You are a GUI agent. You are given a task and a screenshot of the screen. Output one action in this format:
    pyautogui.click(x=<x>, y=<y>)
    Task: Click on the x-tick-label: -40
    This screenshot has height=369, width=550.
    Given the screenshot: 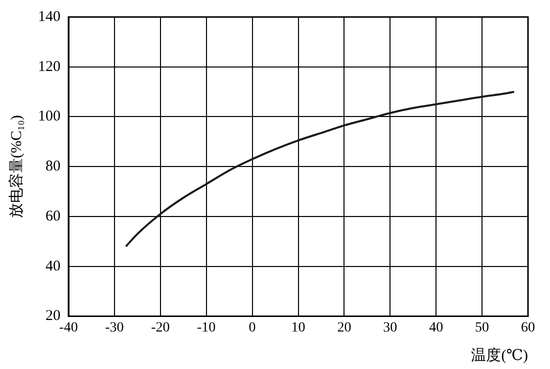 What is the action you would take?
    pyautogui.click(x=68, y=328)
    